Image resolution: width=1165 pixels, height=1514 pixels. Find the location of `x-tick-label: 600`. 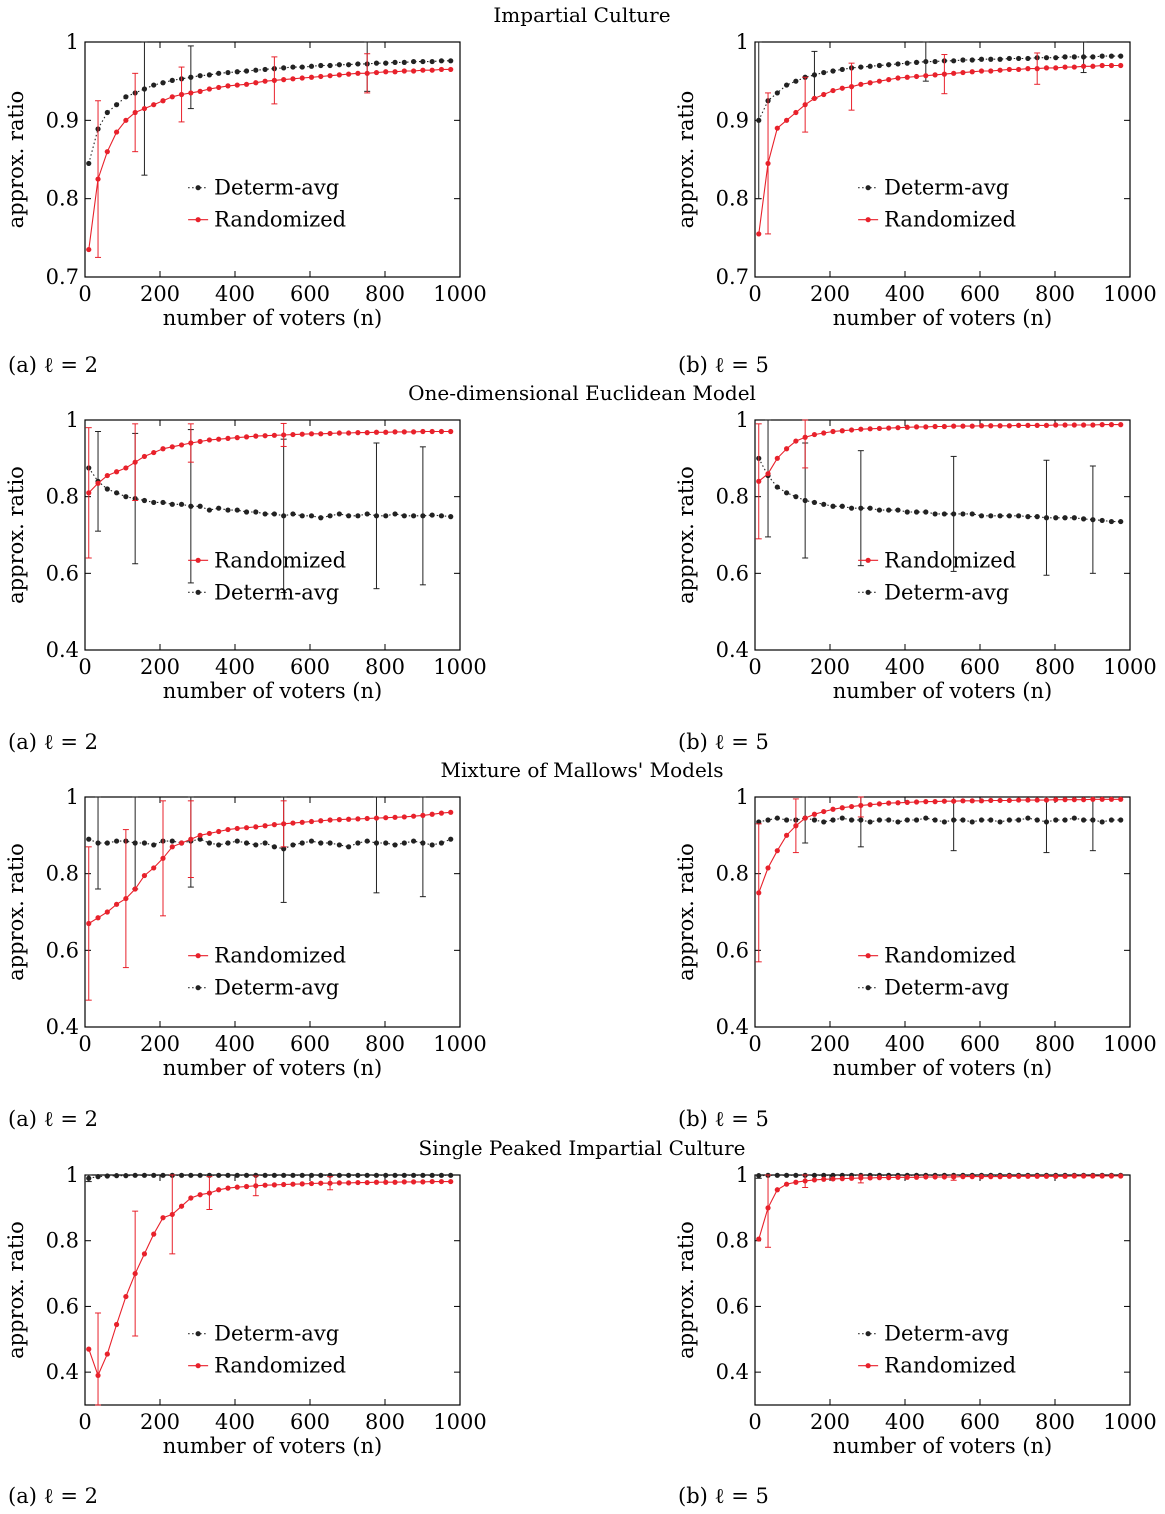

x-tick-label: 600 is located at coordinates (980, 1422).